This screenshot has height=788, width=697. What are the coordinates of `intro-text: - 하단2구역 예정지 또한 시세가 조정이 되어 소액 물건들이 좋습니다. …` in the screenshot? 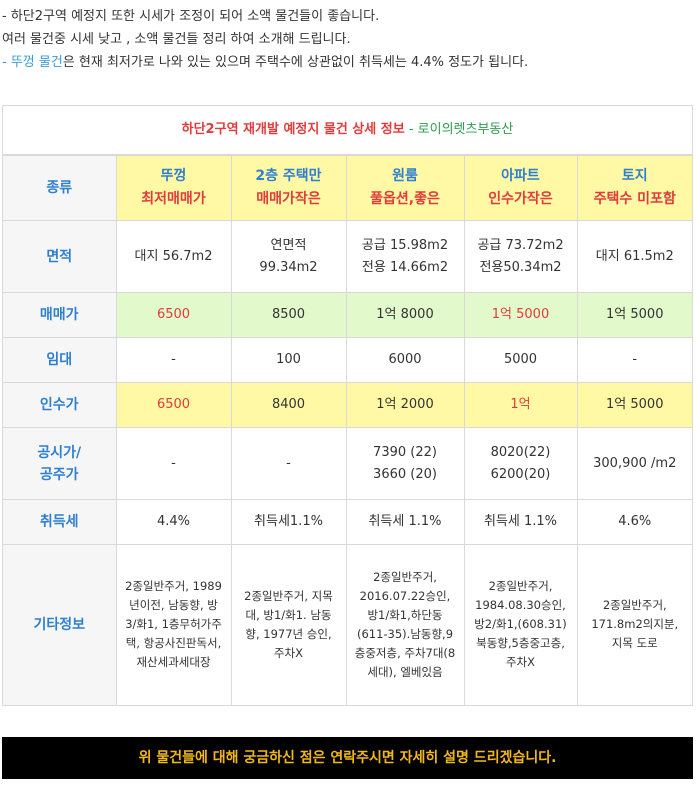 It's located at (347, 39).